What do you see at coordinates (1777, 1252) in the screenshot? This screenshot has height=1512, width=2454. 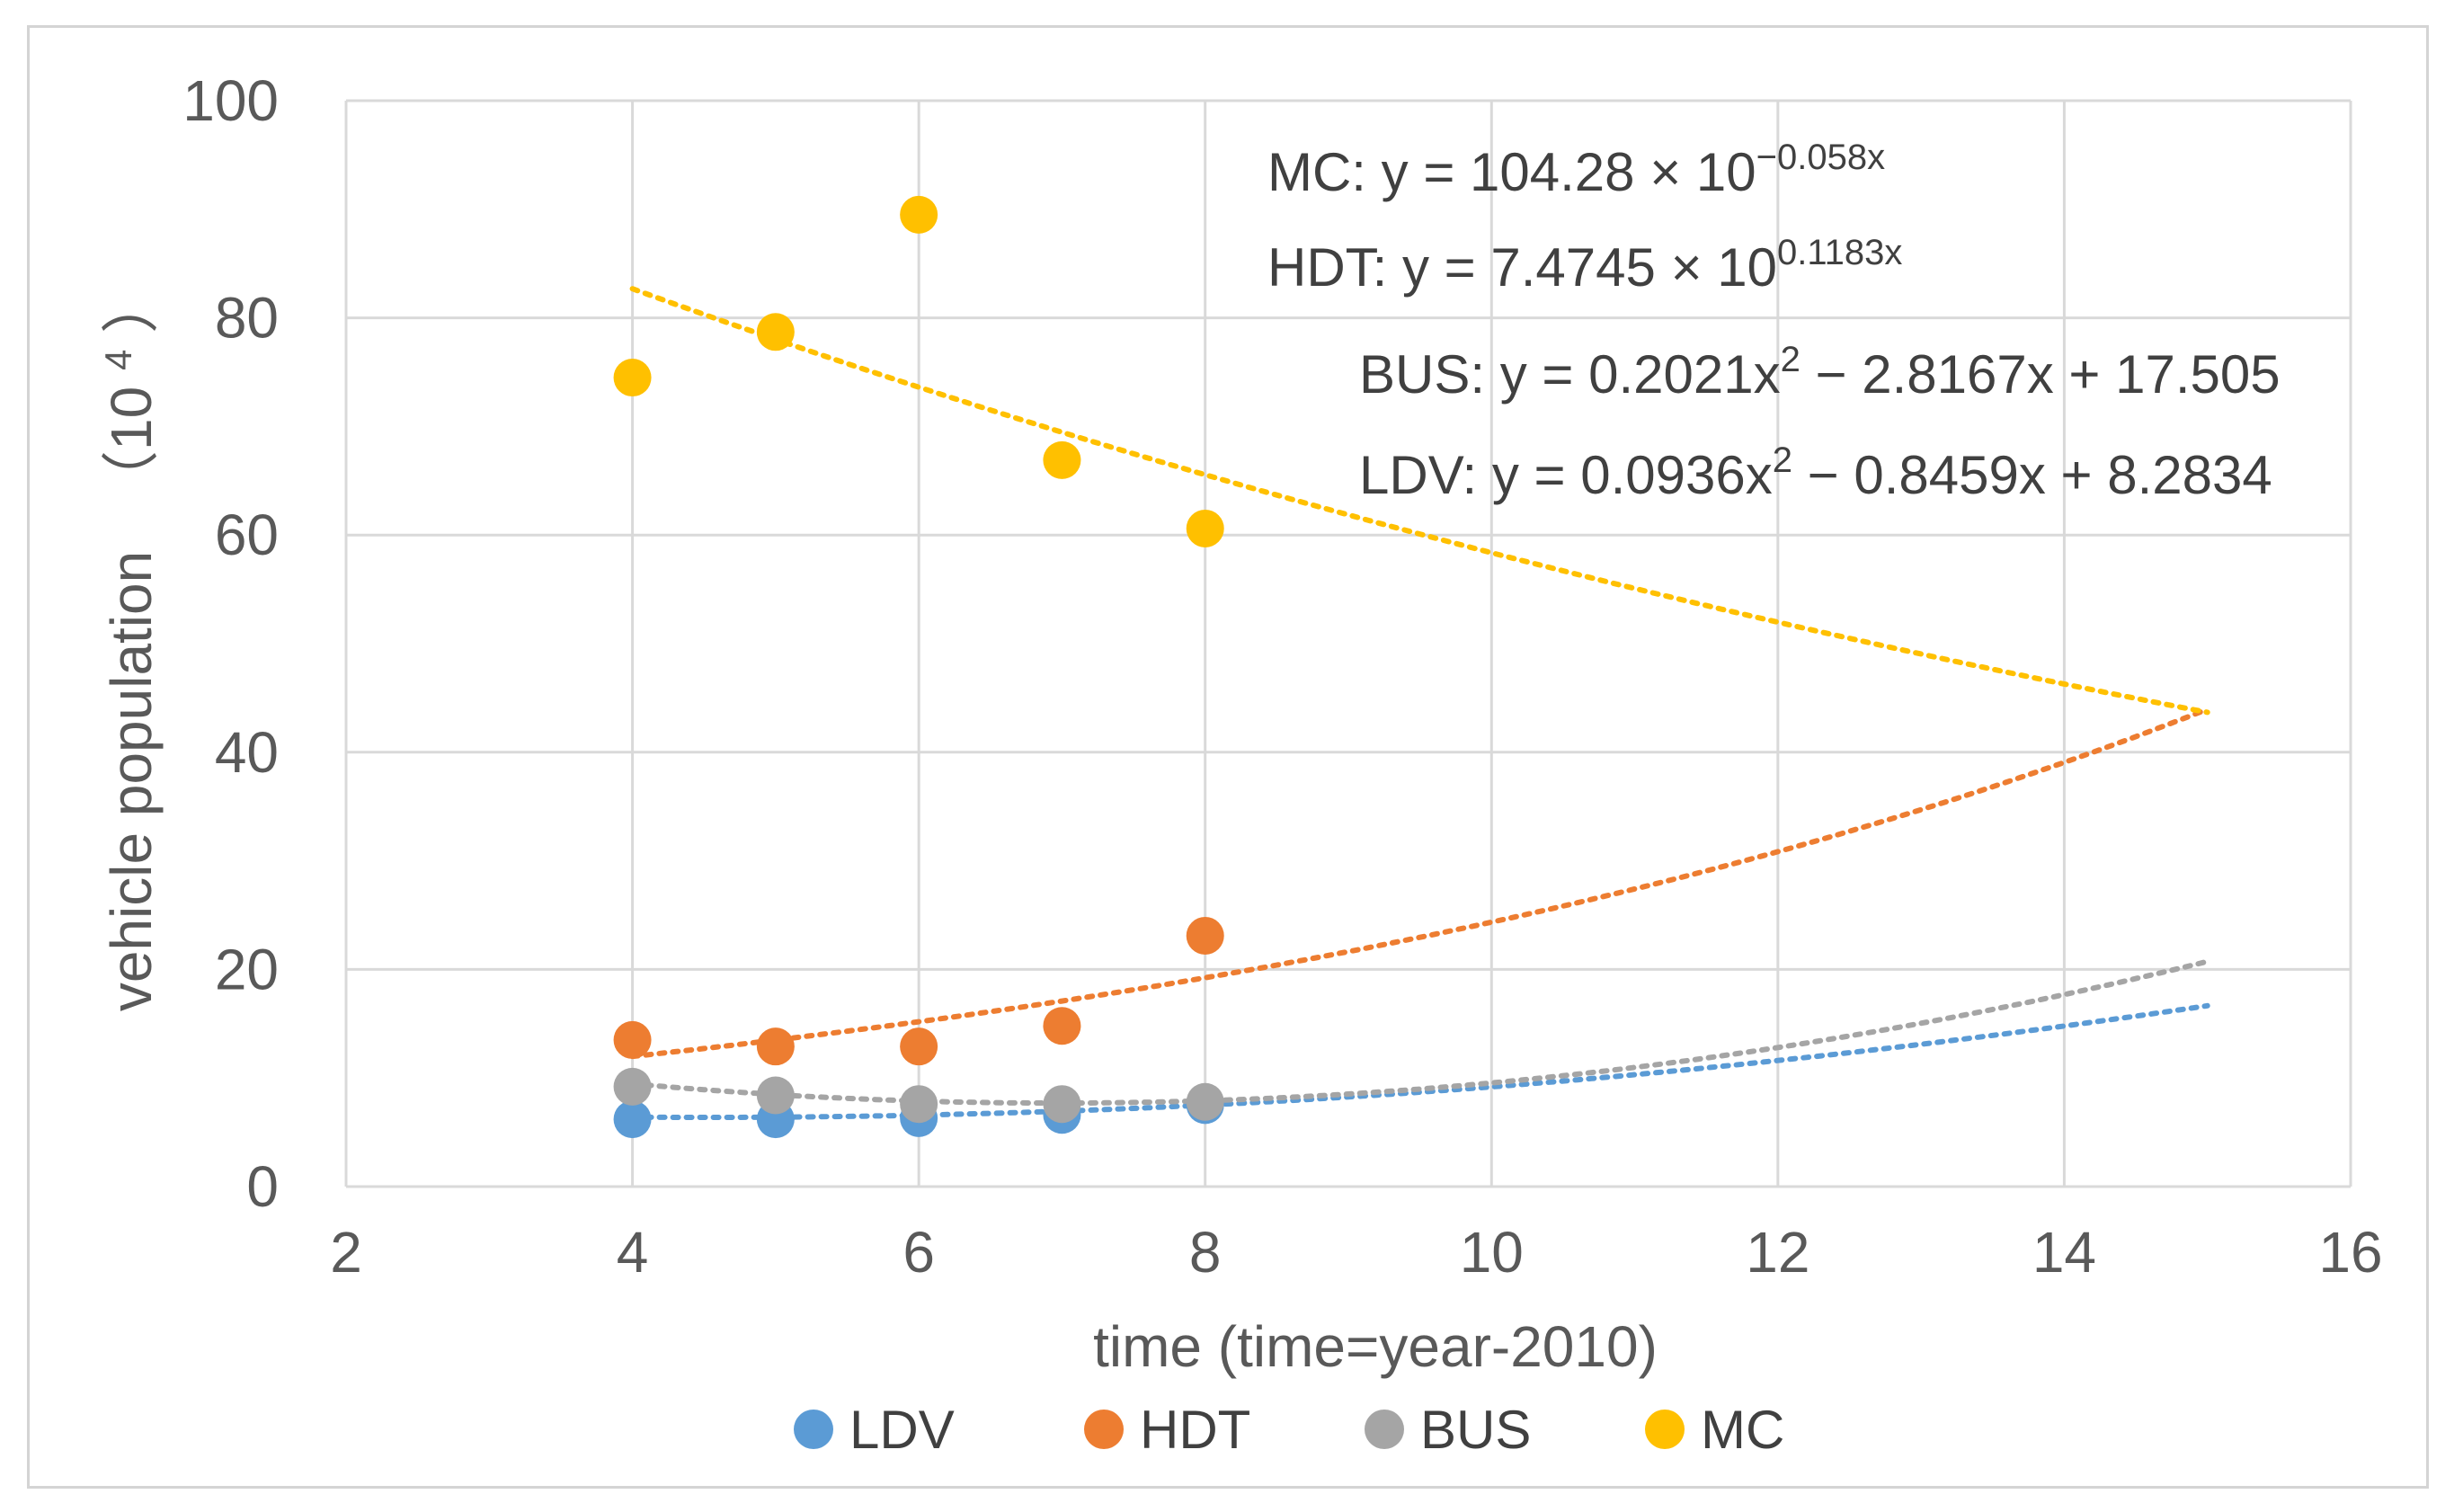 I see `x-tick-label: 12` at bounding box center [1777, 1252].